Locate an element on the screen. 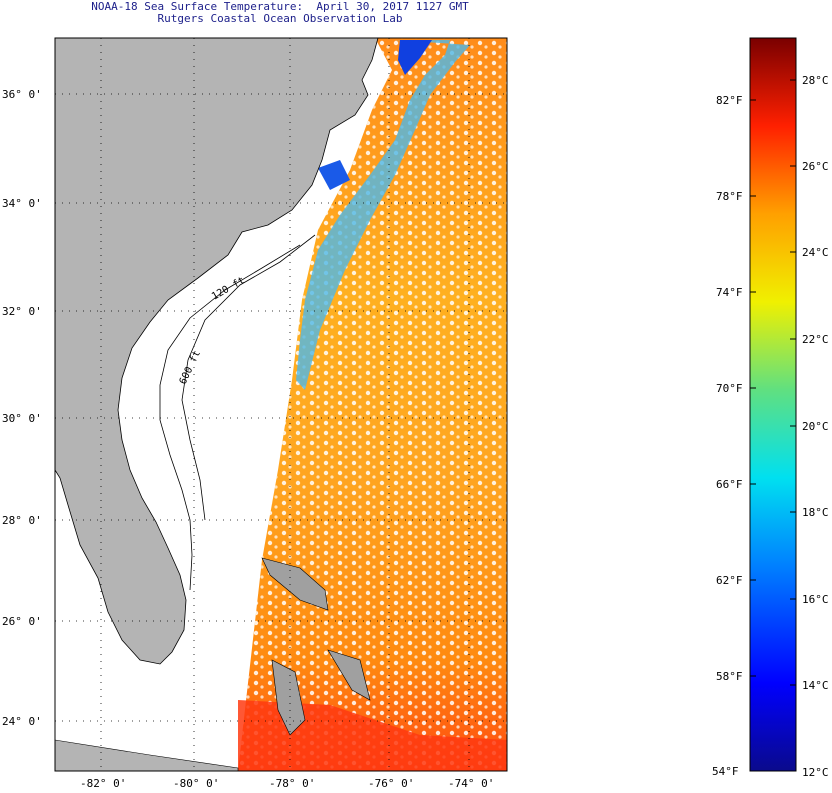 This screenshot has width=832, height=793. lat-label-34: 34° 0' is located at coordinates (22, 203).